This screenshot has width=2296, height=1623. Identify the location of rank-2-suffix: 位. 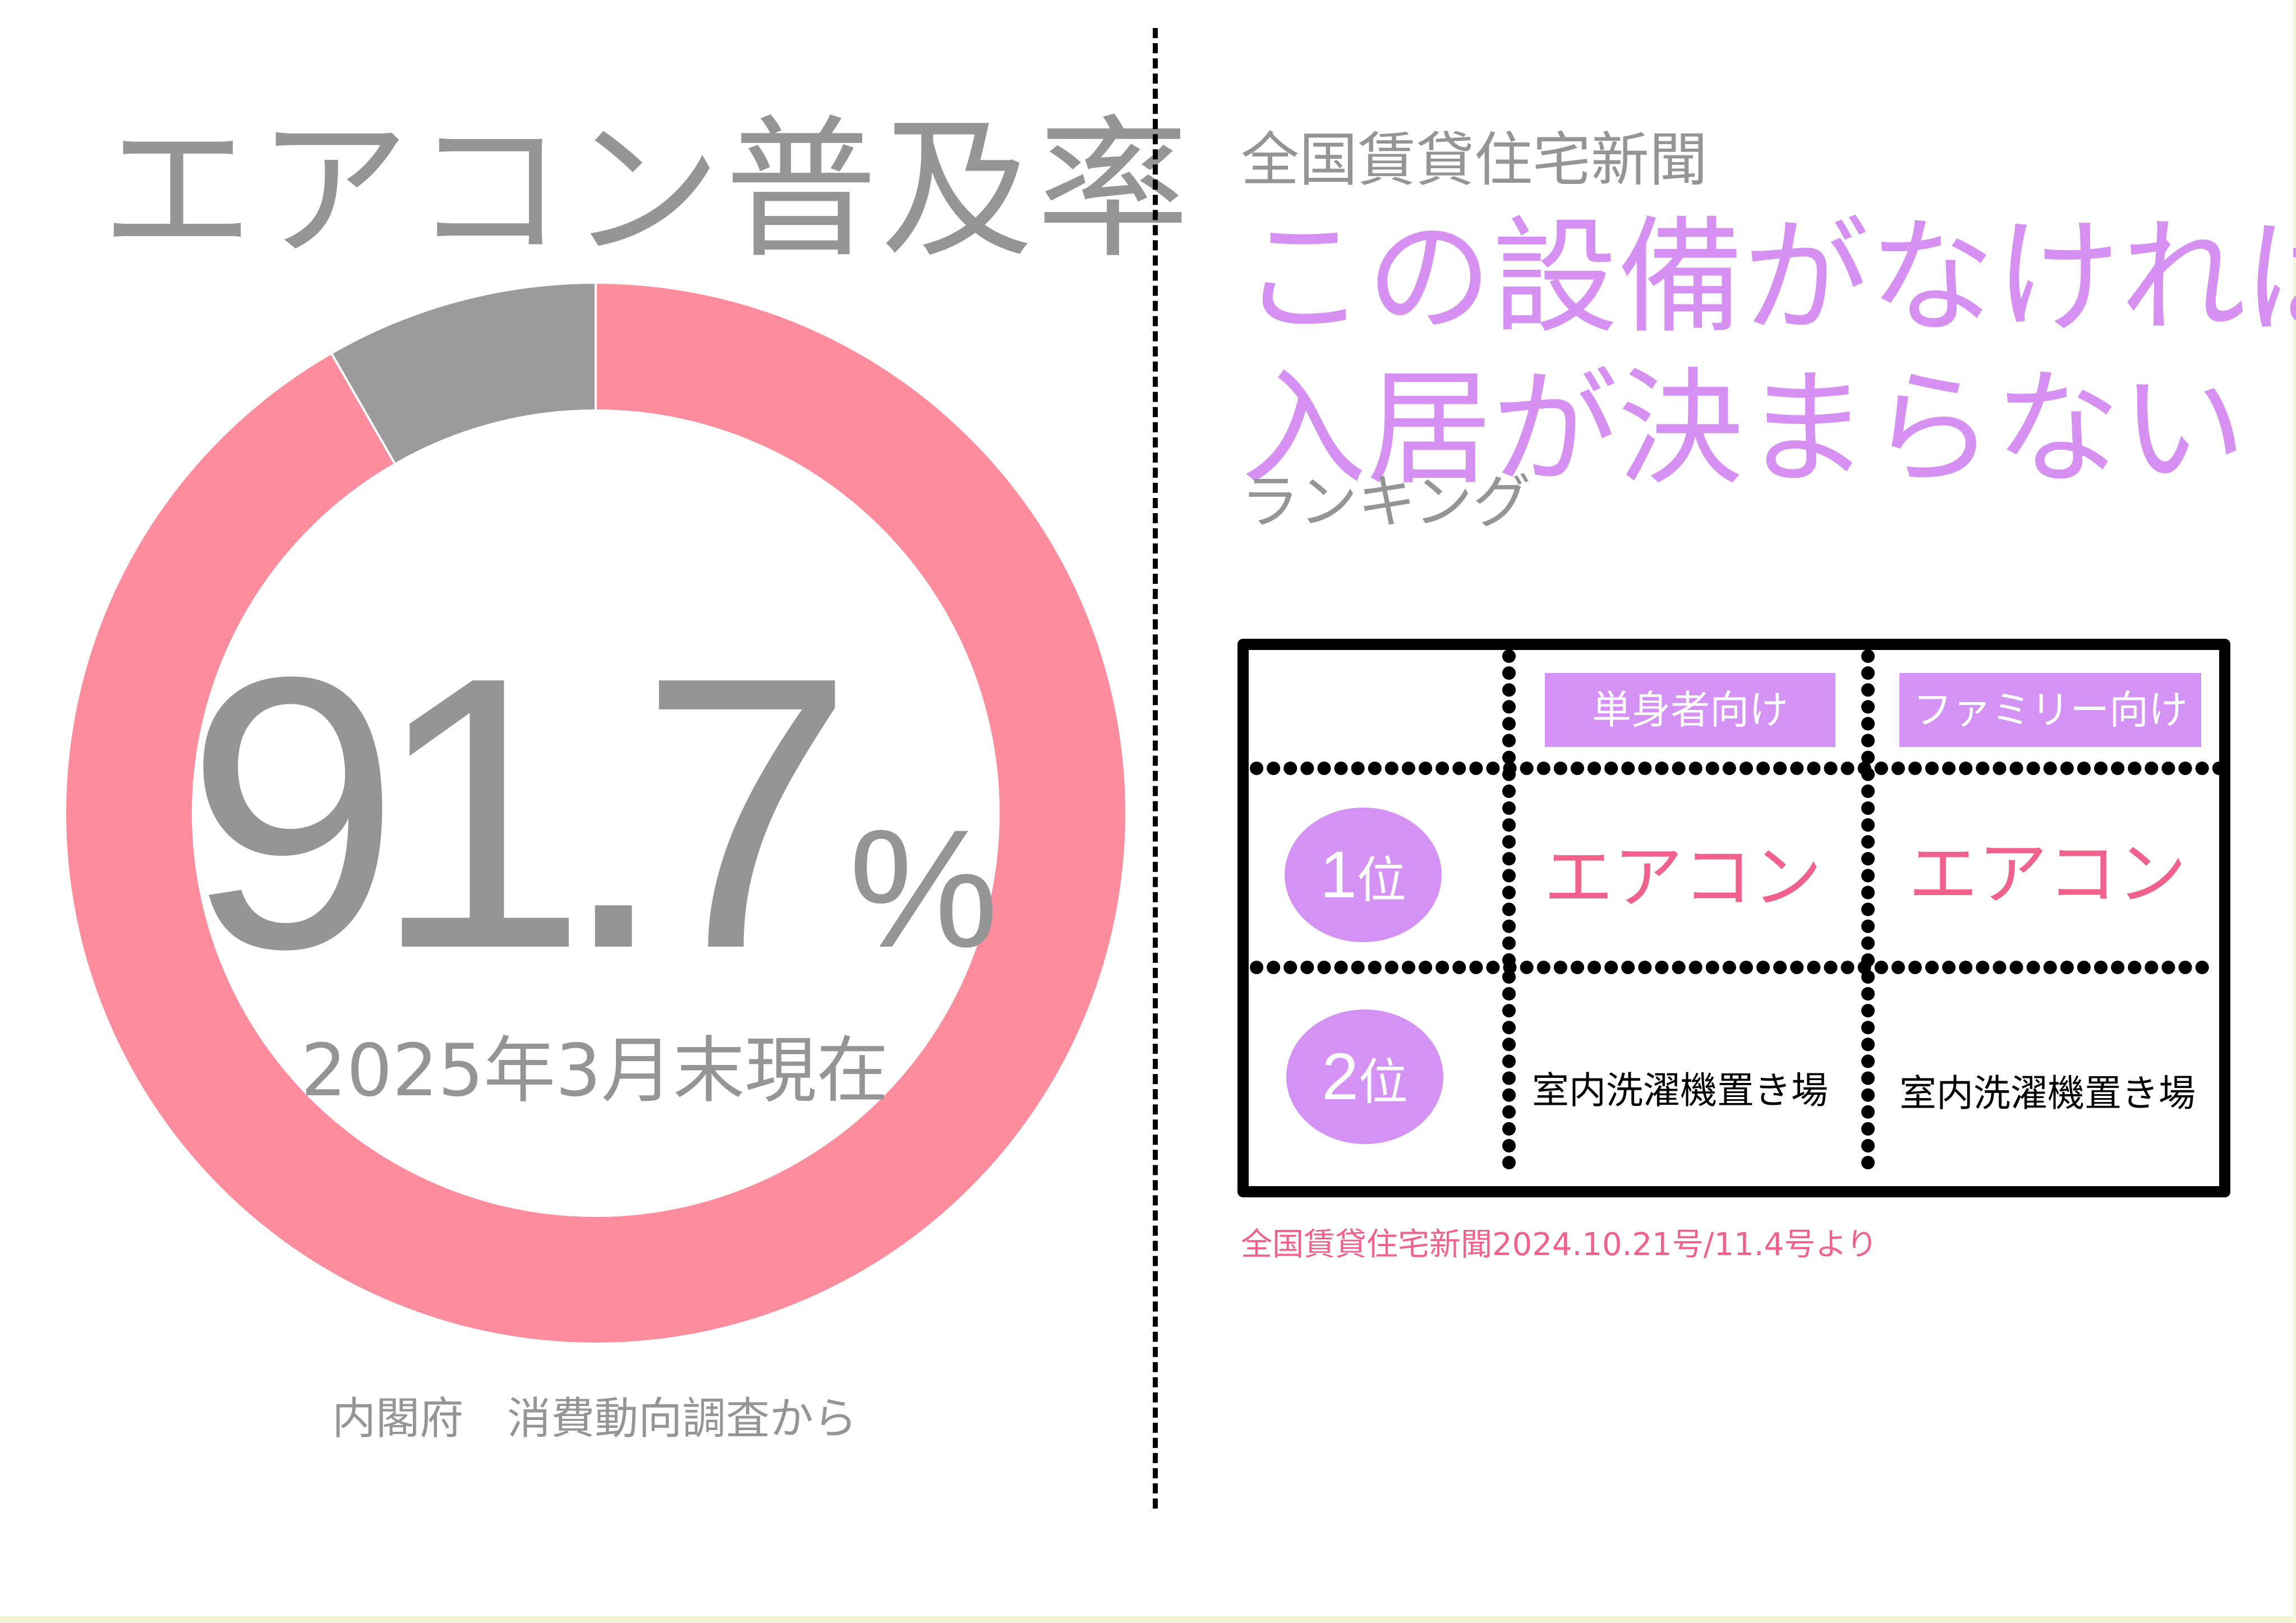
(1383, 1082).